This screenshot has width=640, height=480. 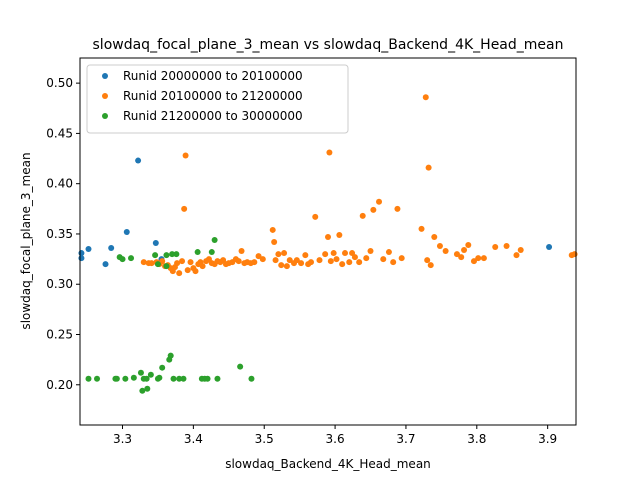 I want to click on legend-label: Runid 20100000 to 21200000, so click(x=213, y=96).